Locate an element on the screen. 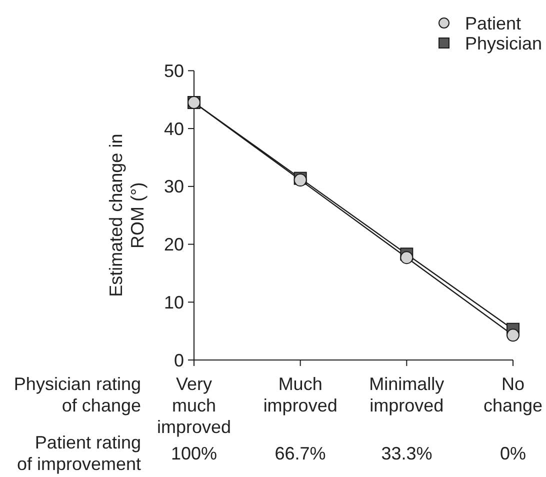 Image resolution: width=546 pixels, height=477 pixels. y-tick-label: 40 is located at coordinates (174, 128).